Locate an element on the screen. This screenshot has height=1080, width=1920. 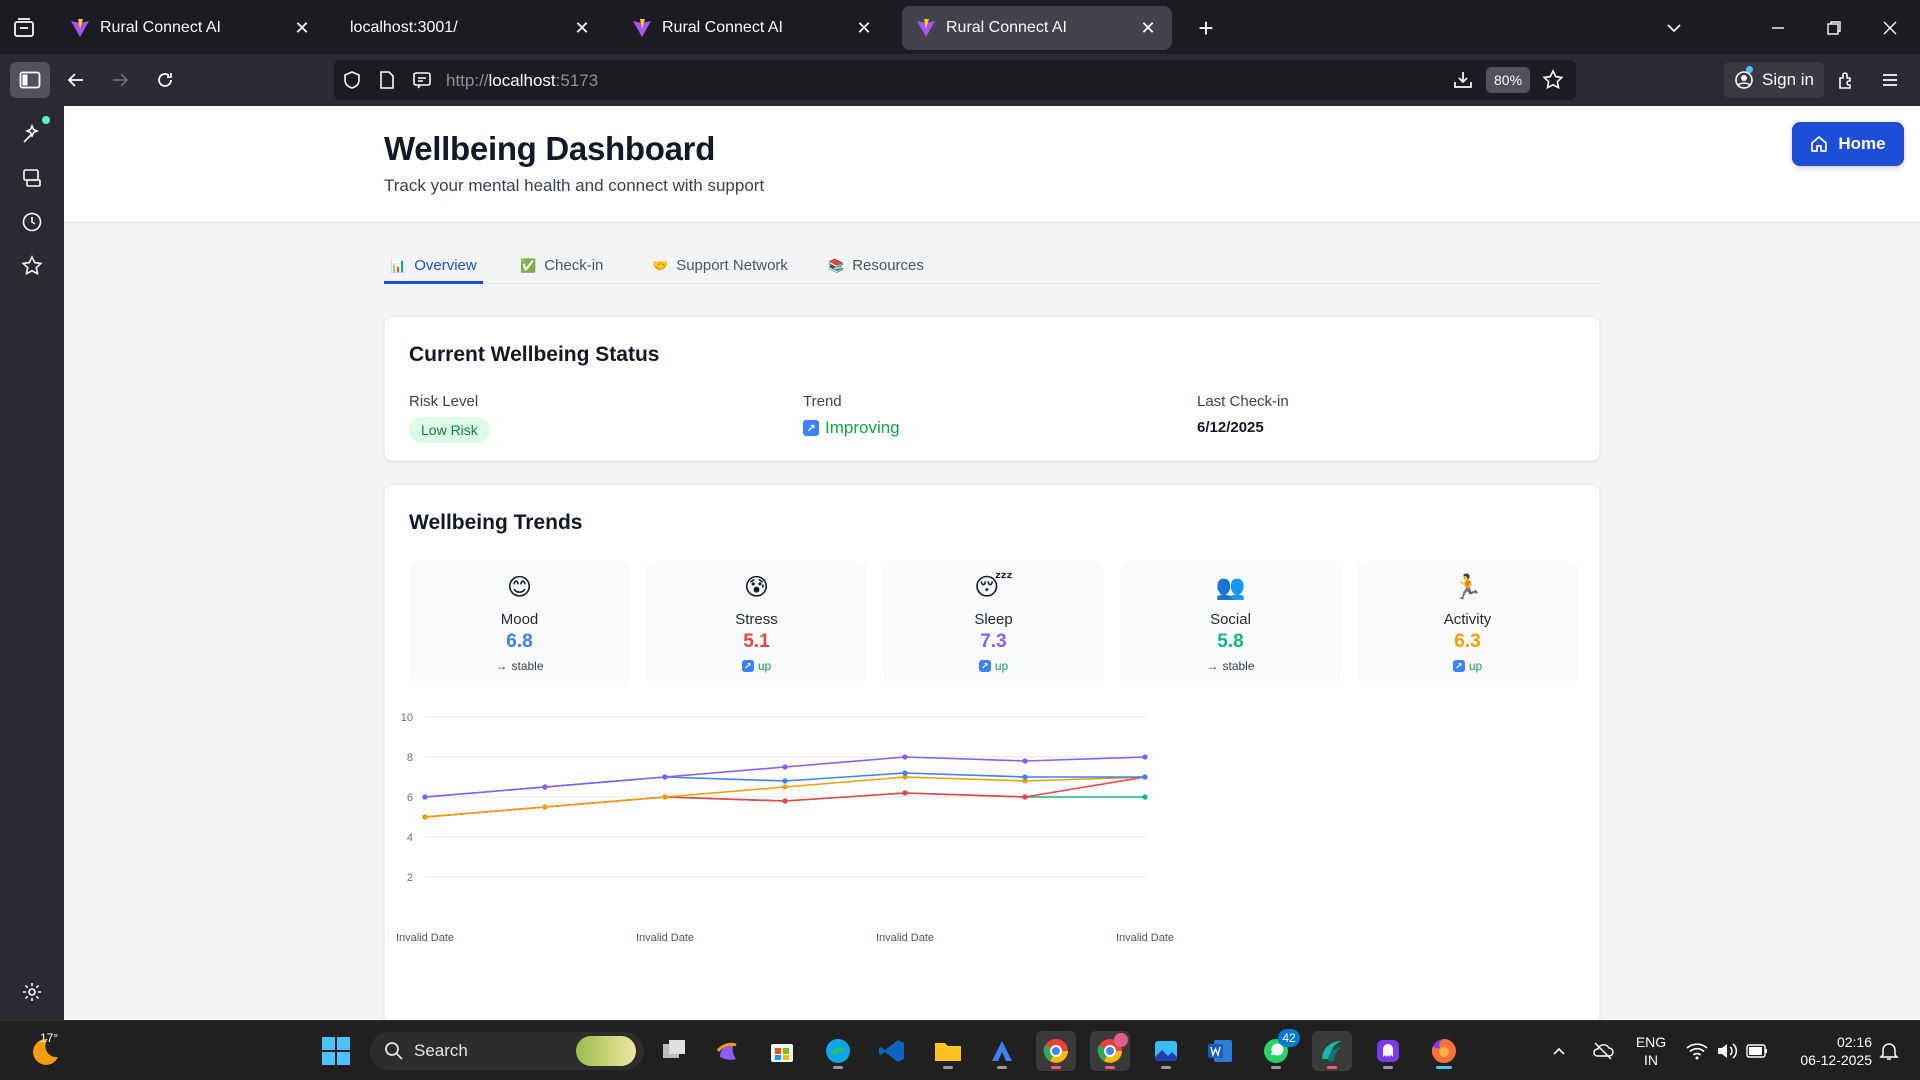
browser-tab-active: Rural Connect AI ✕ is located at coordinates (1037, 28).